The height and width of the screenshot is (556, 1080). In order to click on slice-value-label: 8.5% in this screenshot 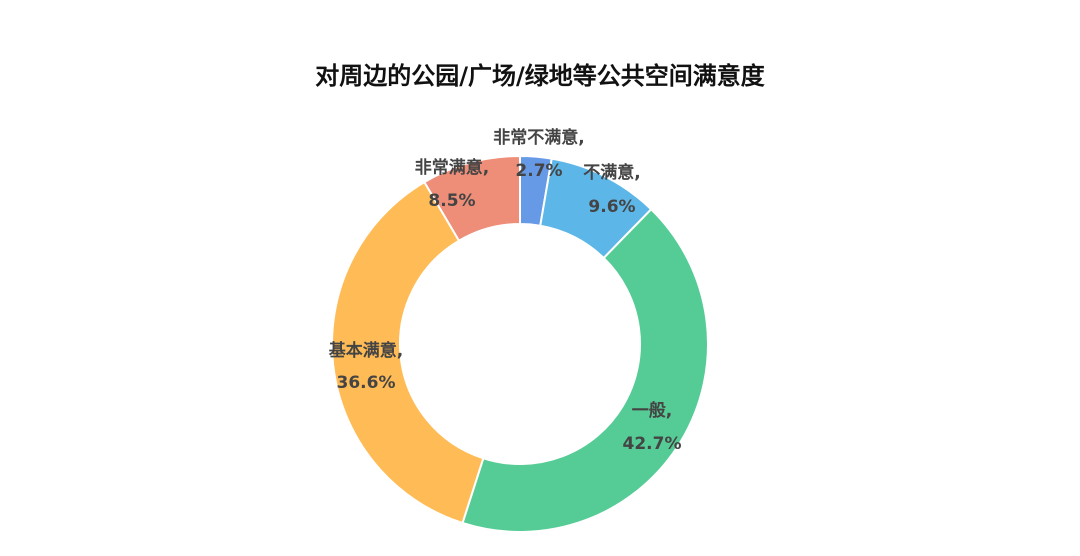, I will do `click(451, 201)`.